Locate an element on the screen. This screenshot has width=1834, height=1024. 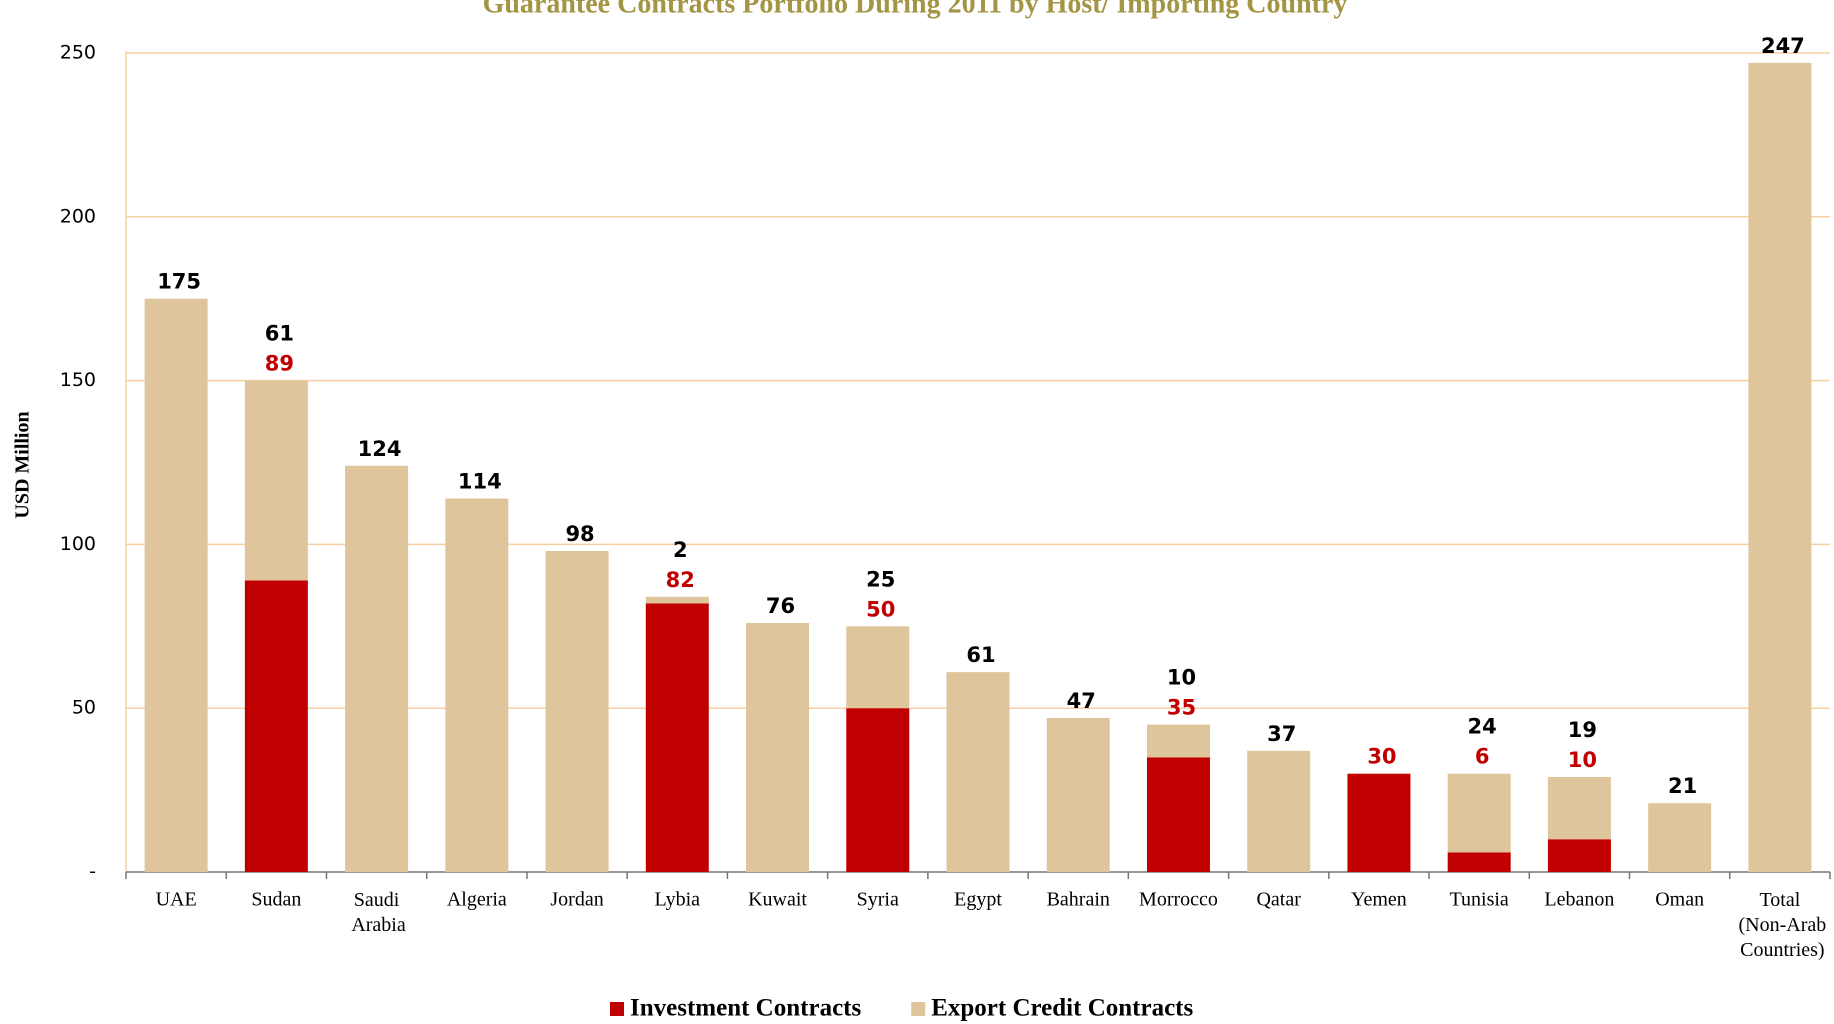
legend-label: Investment Contracts is located at coordinates (745, 1008).